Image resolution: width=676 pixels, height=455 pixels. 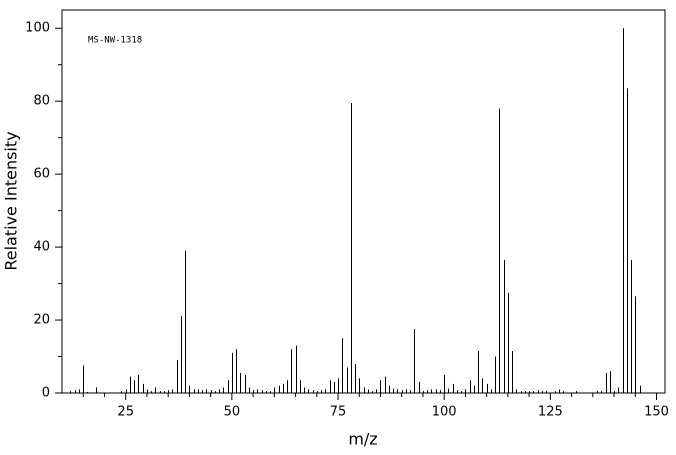 What do you see at coordinates (41, 174) in the screenshot?
I see `y-tick-label: 60` at bounding box center [41, 174].